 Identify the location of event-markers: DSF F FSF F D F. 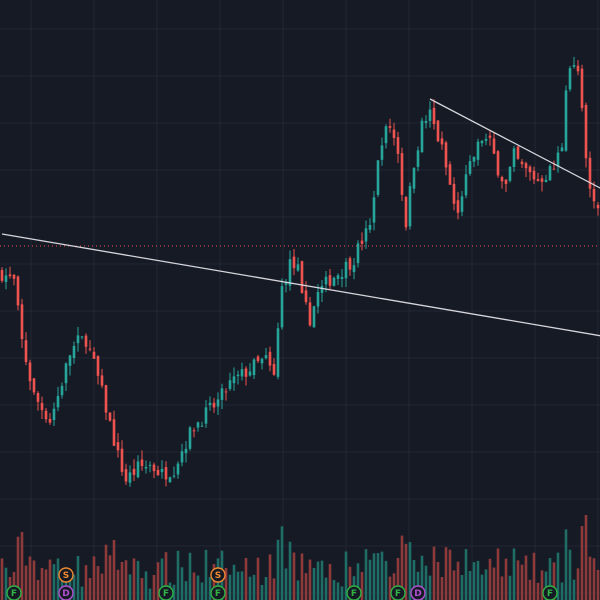
(282, 583).